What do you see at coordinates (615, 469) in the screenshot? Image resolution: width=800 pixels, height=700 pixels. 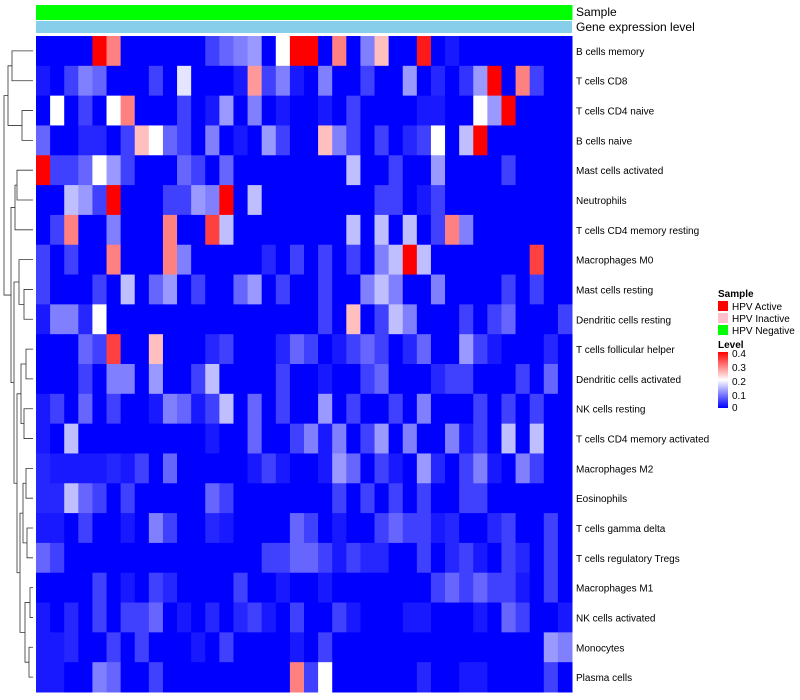 I see `row-label: Macrophages M2` at bounding box center [615, 469].